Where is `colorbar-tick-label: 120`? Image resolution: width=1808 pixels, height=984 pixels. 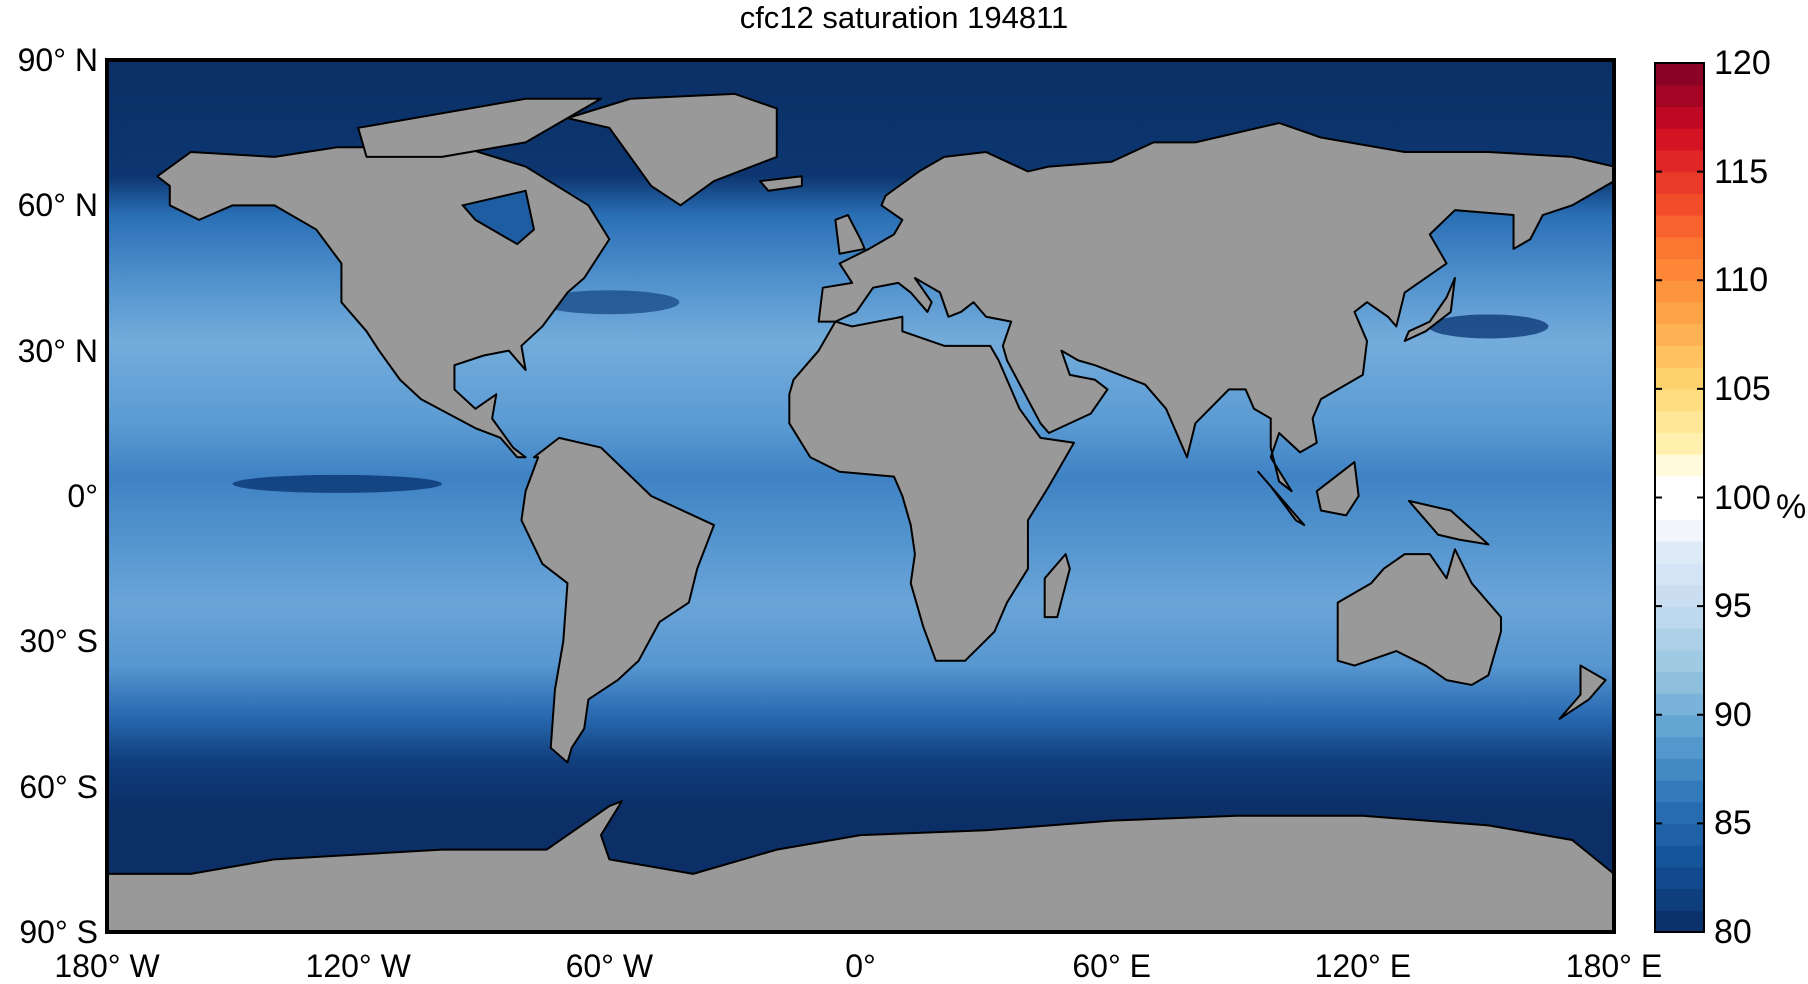 colorbar-tick-label: 120 is located at coordinates (1742, 63).